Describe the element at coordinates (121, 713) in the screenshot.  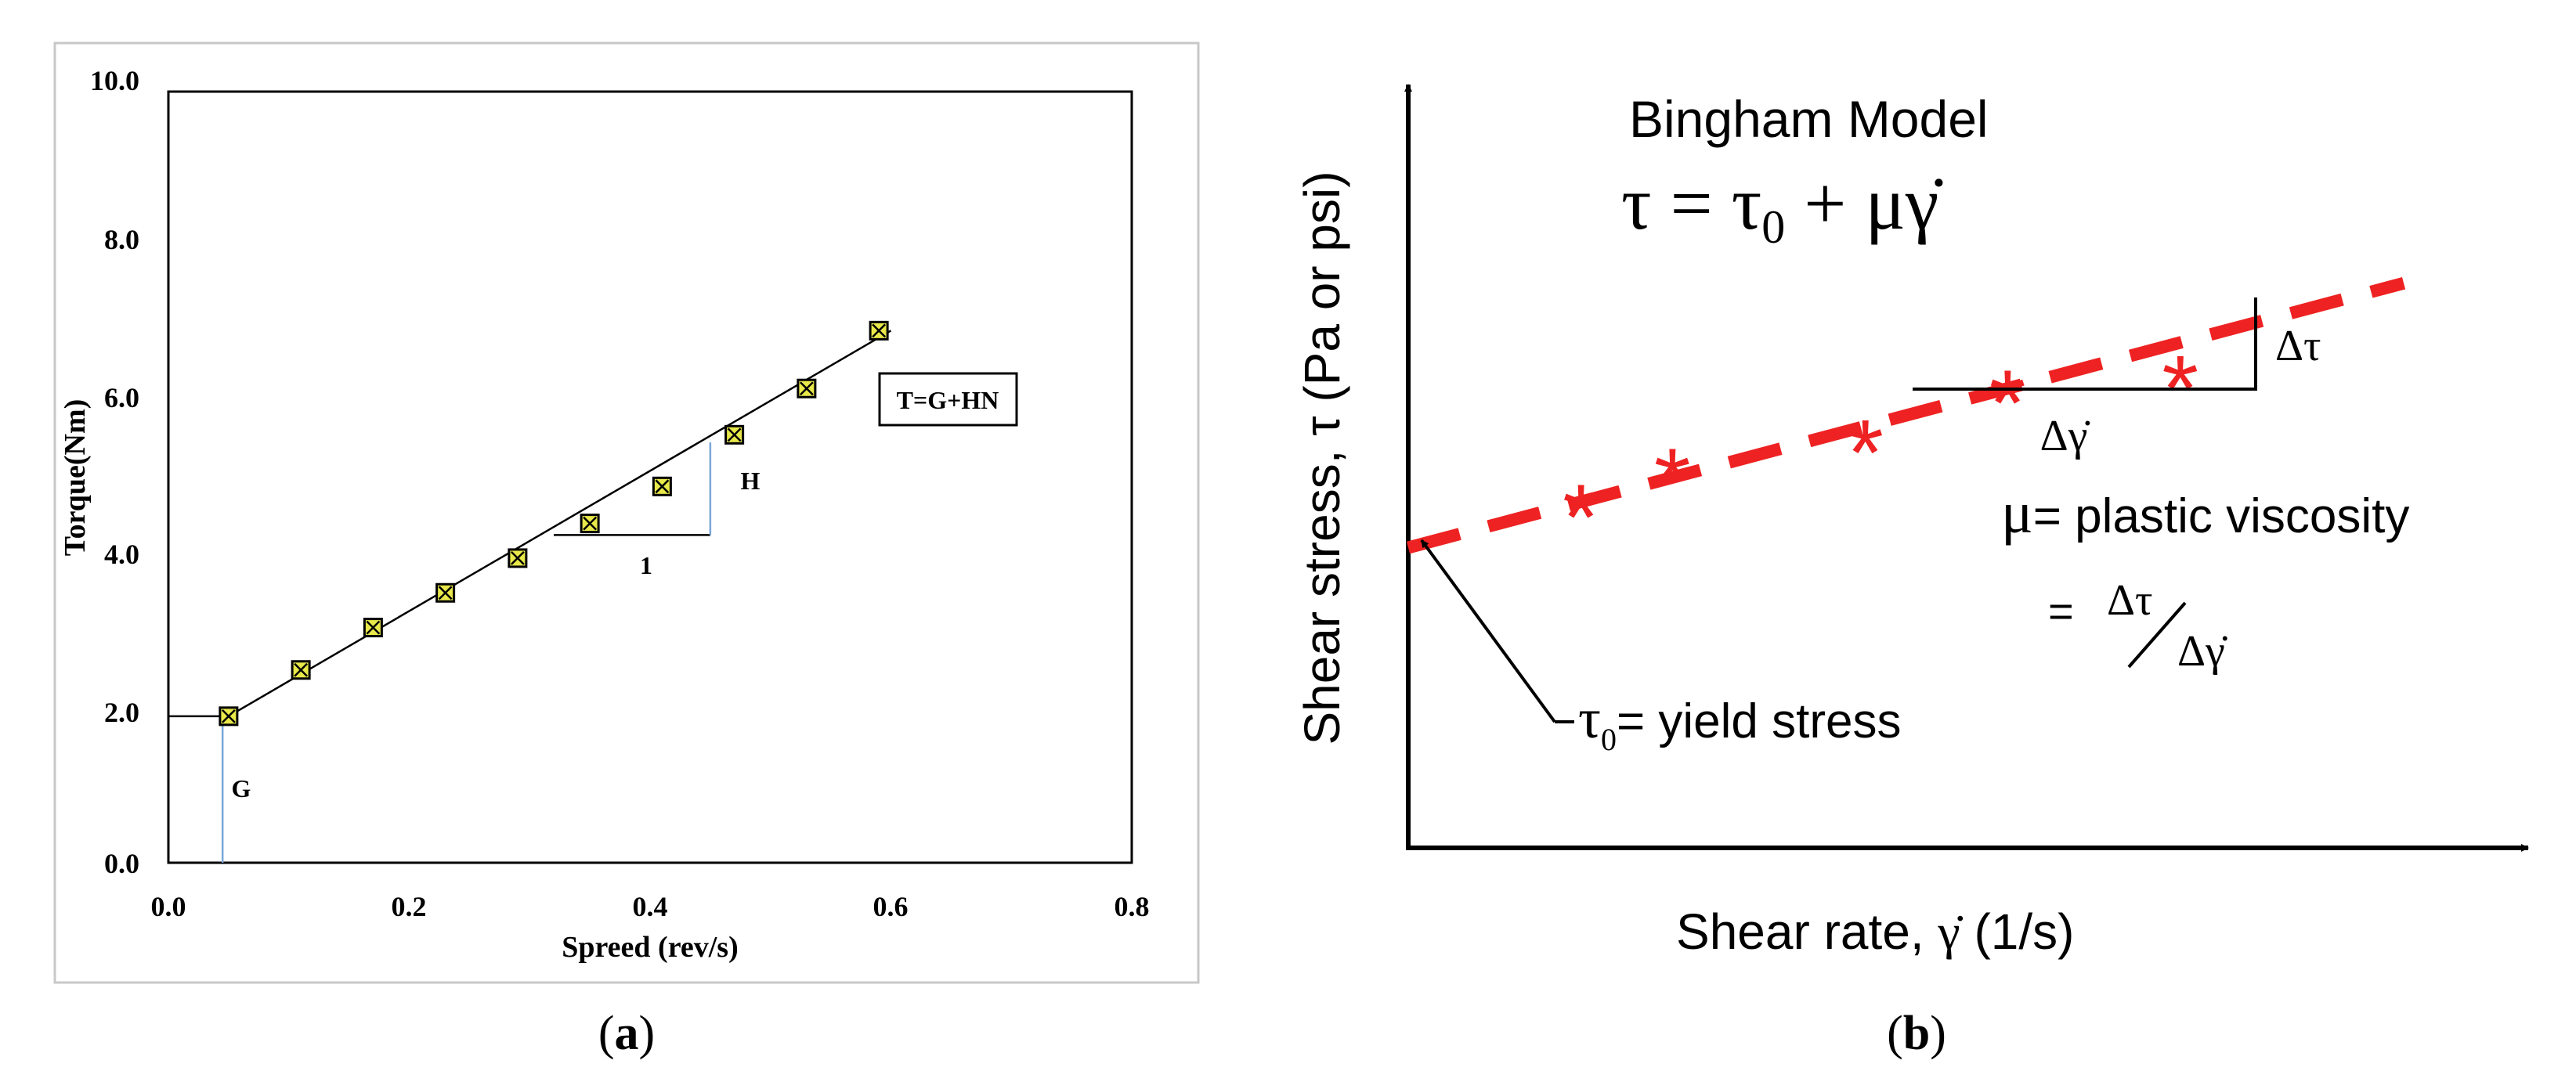
I see `y-tick-label: 2.0` at that location.